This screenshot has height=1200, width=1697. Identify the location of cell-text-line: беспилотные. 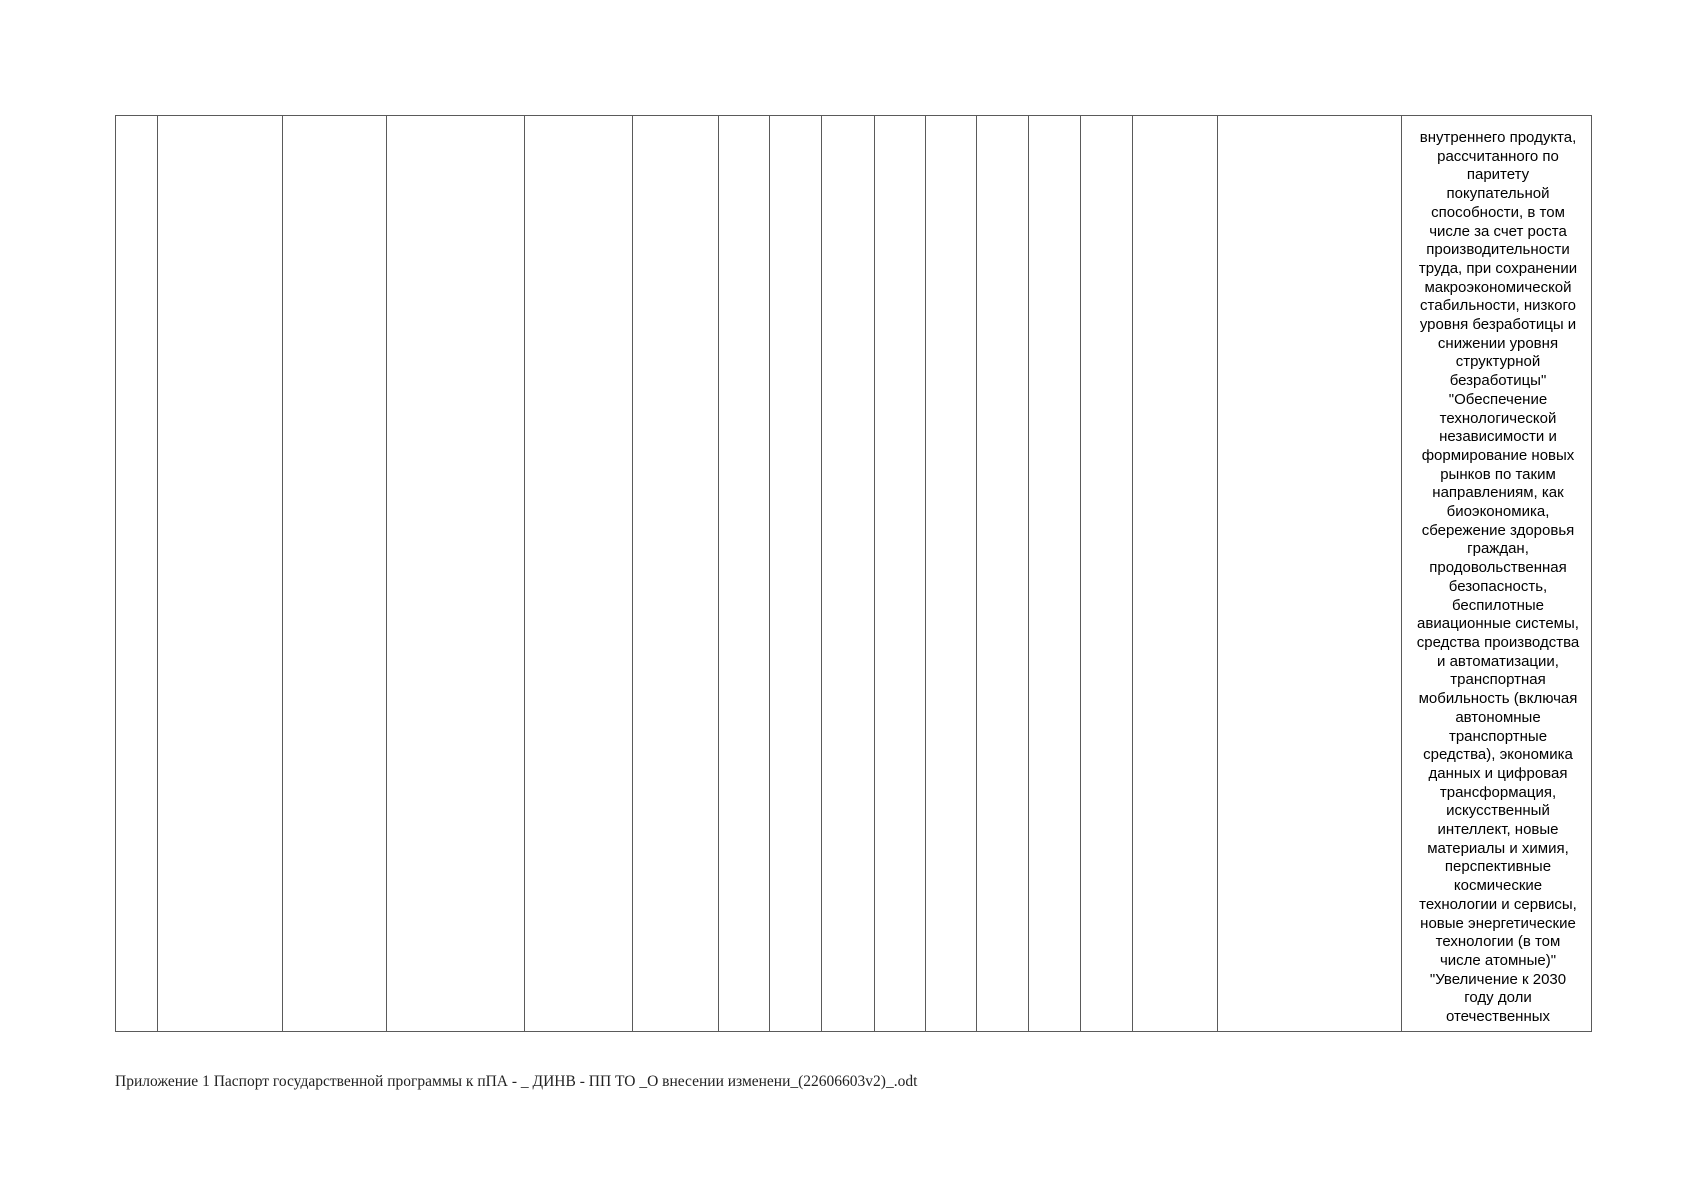
(1498, 605).